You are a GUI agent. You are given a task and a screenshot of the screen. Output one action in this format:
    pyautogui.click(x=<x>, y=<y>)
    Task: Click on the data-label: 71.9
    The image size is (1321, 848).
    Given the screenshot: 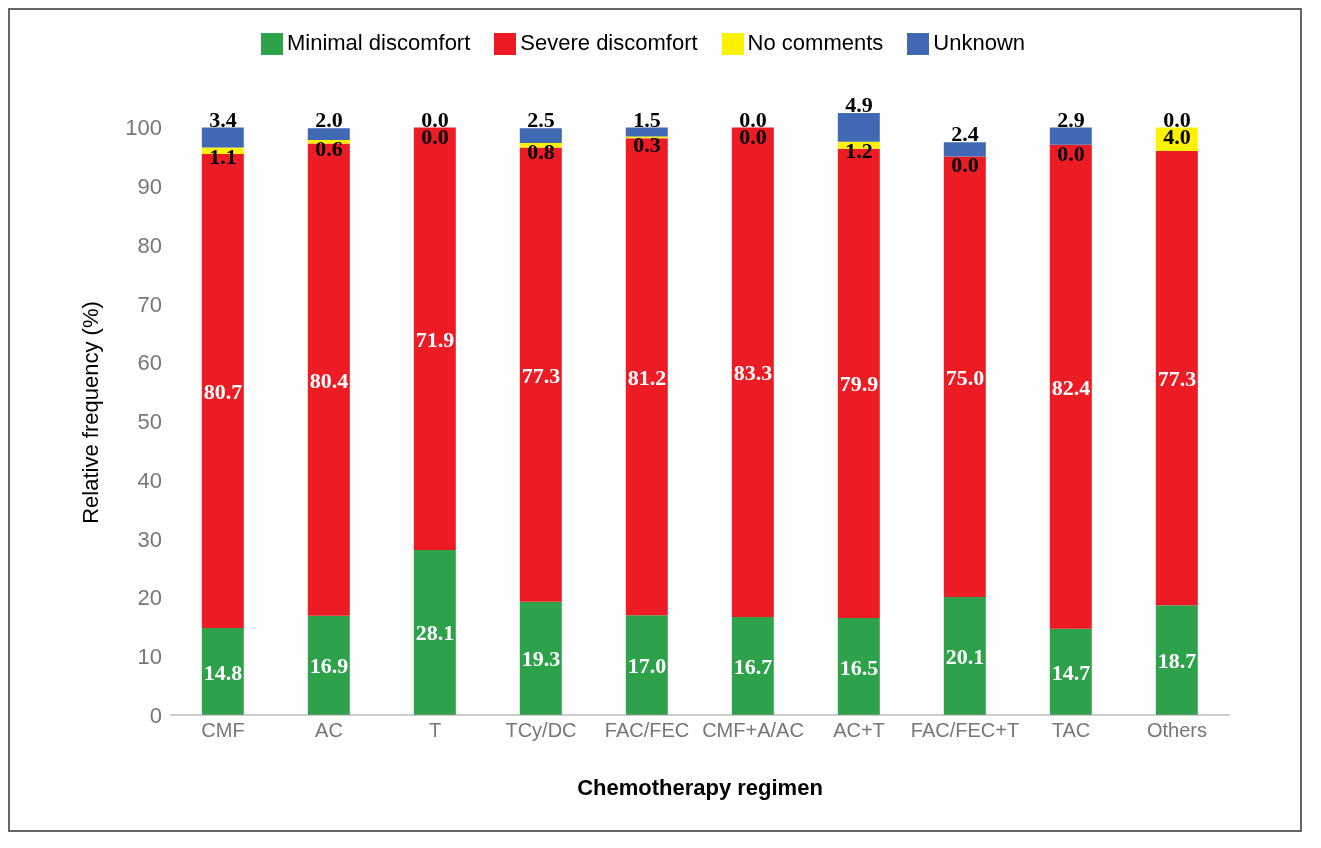 What is the action you would take?
    pyautogui.click(x=435, y=339)
    